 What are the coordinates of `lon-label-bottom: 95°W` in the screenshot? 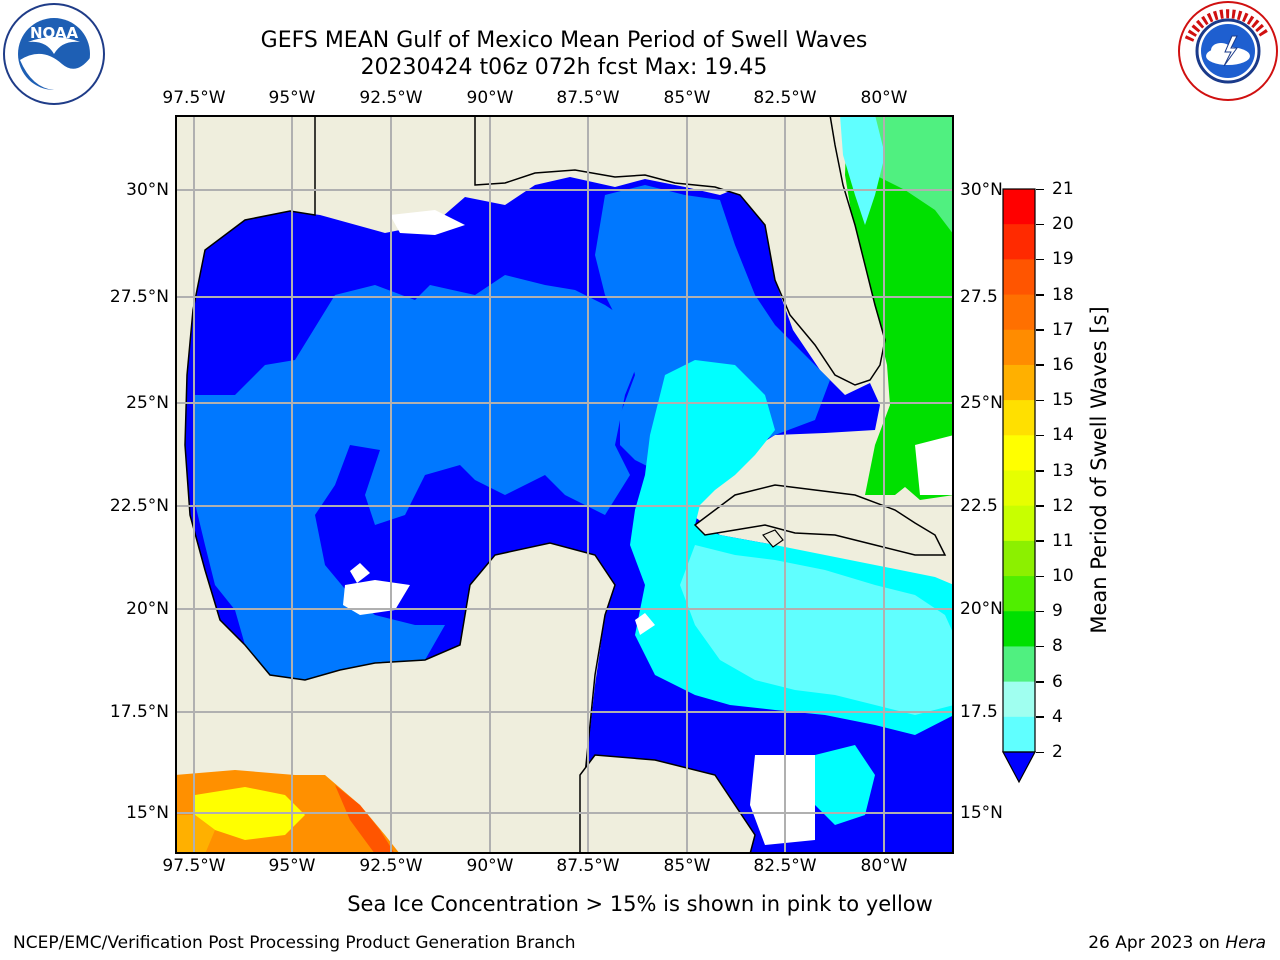 It's located at (292, 866).